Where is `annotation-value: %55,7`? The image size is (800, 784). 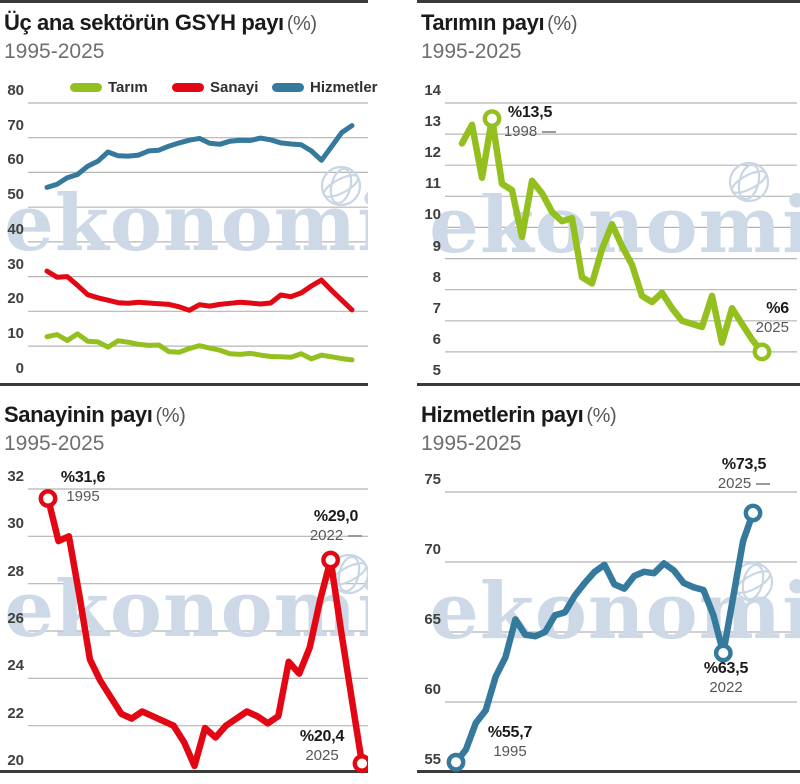
annotation-value: %55,7 is located at coordinates (510, 732).